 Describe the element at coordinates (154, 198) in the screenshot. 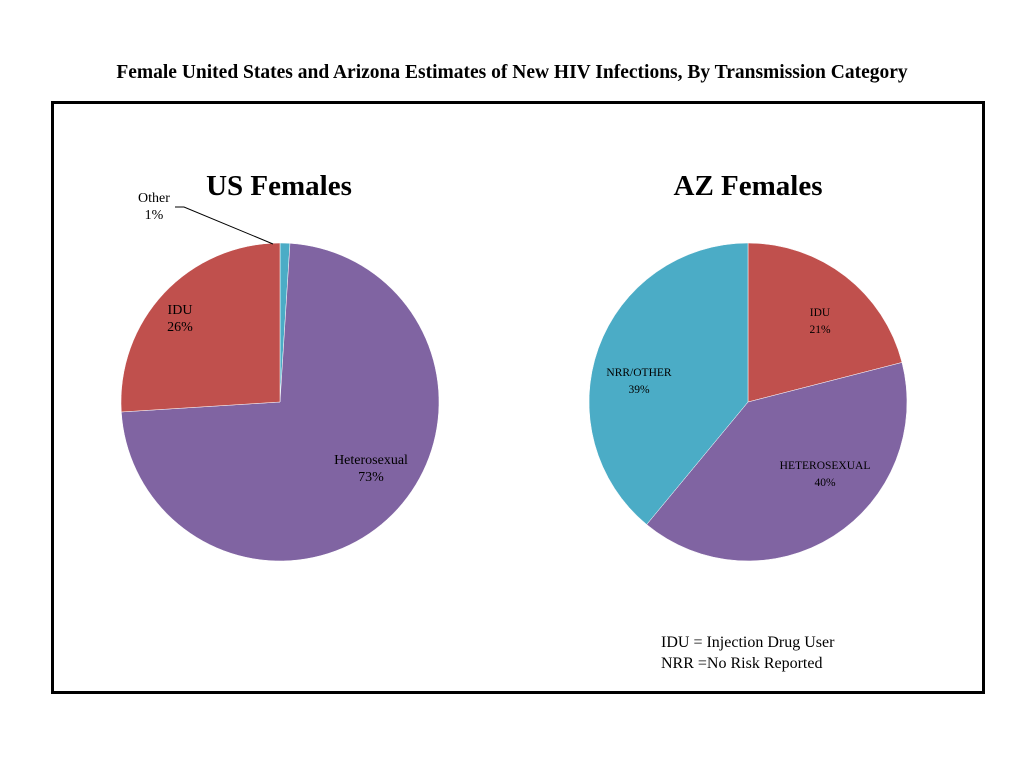

I see `slice-label-name: Other` at that location.